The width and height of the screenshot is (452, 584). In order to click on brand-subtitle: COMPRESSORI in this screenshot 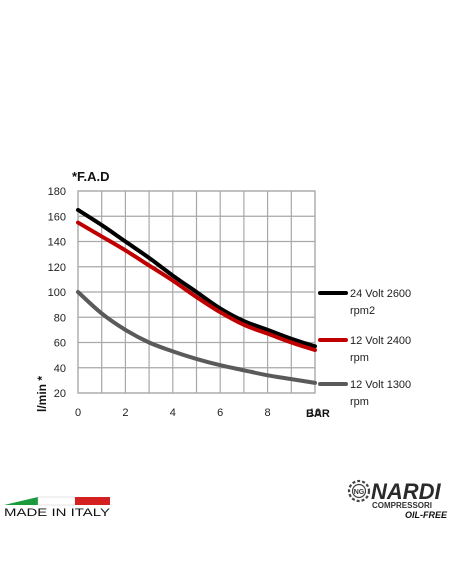, I will do `click(402, 505)`.